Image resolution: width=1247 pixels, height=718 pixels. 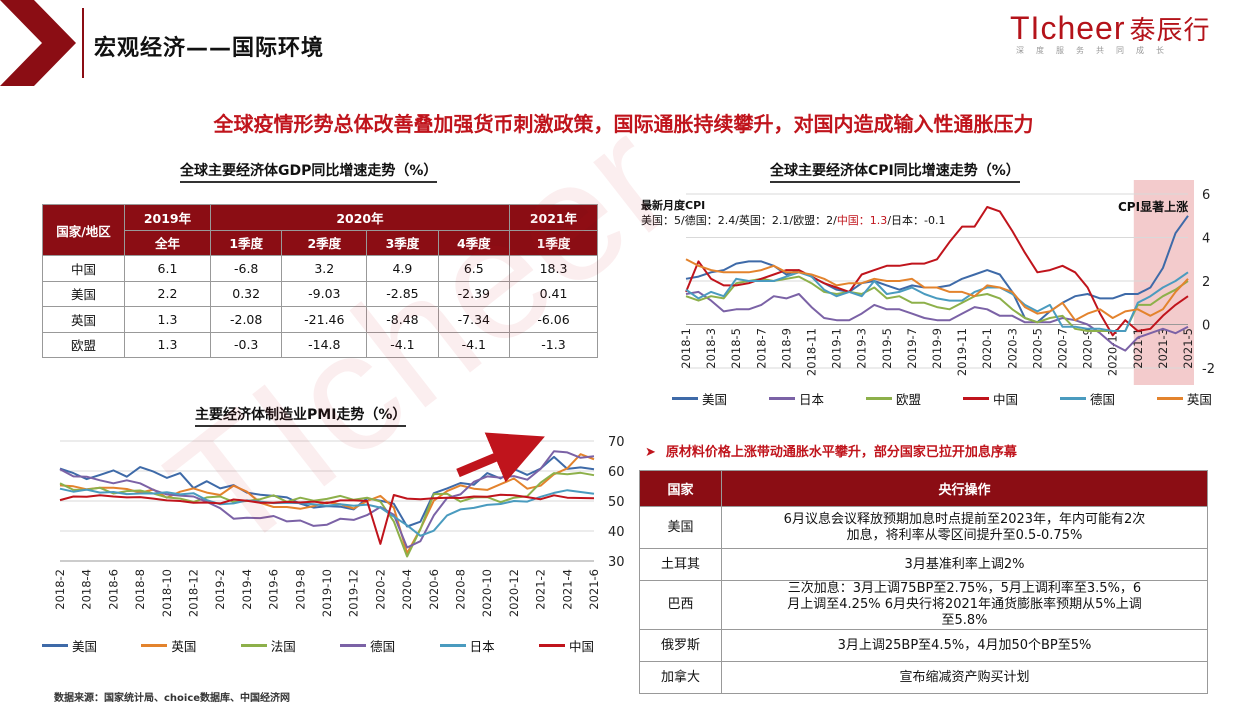 What do you see at coordinates (246, 268) in the screenshot?
I see `table-cell: -6.8` at bounding box center [246, 268].